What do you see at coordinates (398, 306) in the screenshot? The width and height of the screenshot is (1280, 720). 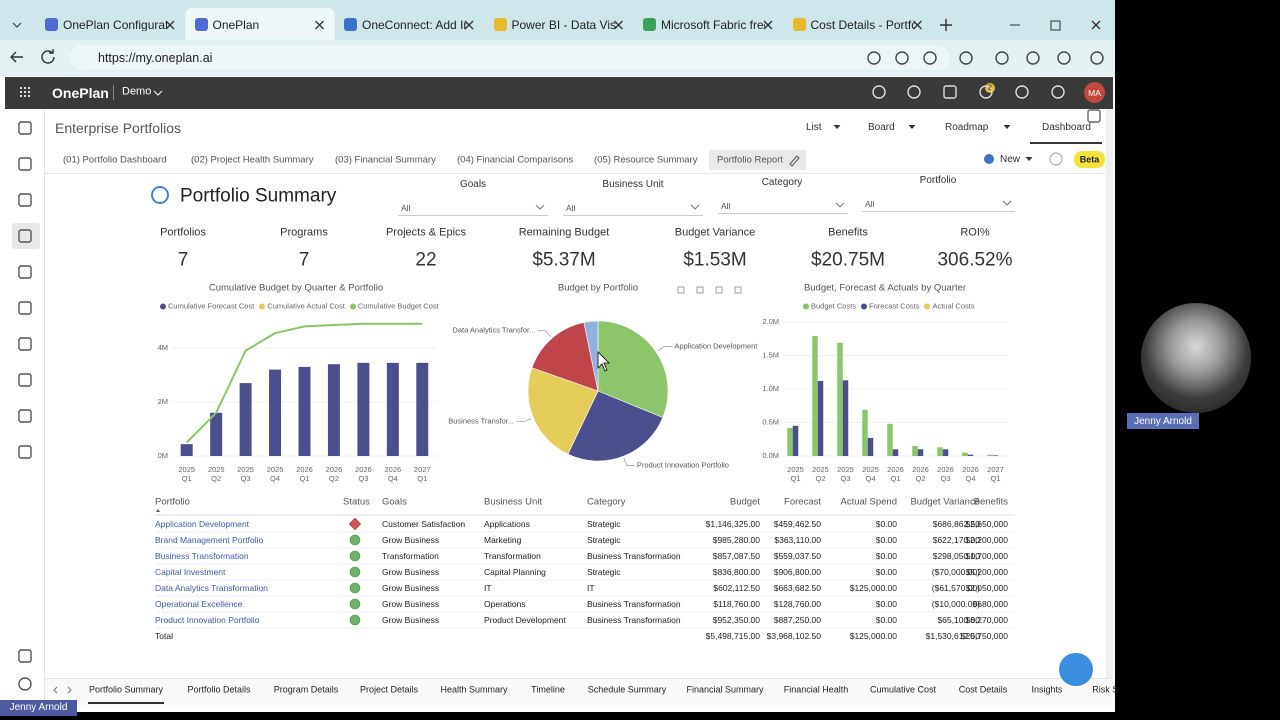 I see `legend-label: Cumulative Budget Cost` at bounding box center [398, 306].